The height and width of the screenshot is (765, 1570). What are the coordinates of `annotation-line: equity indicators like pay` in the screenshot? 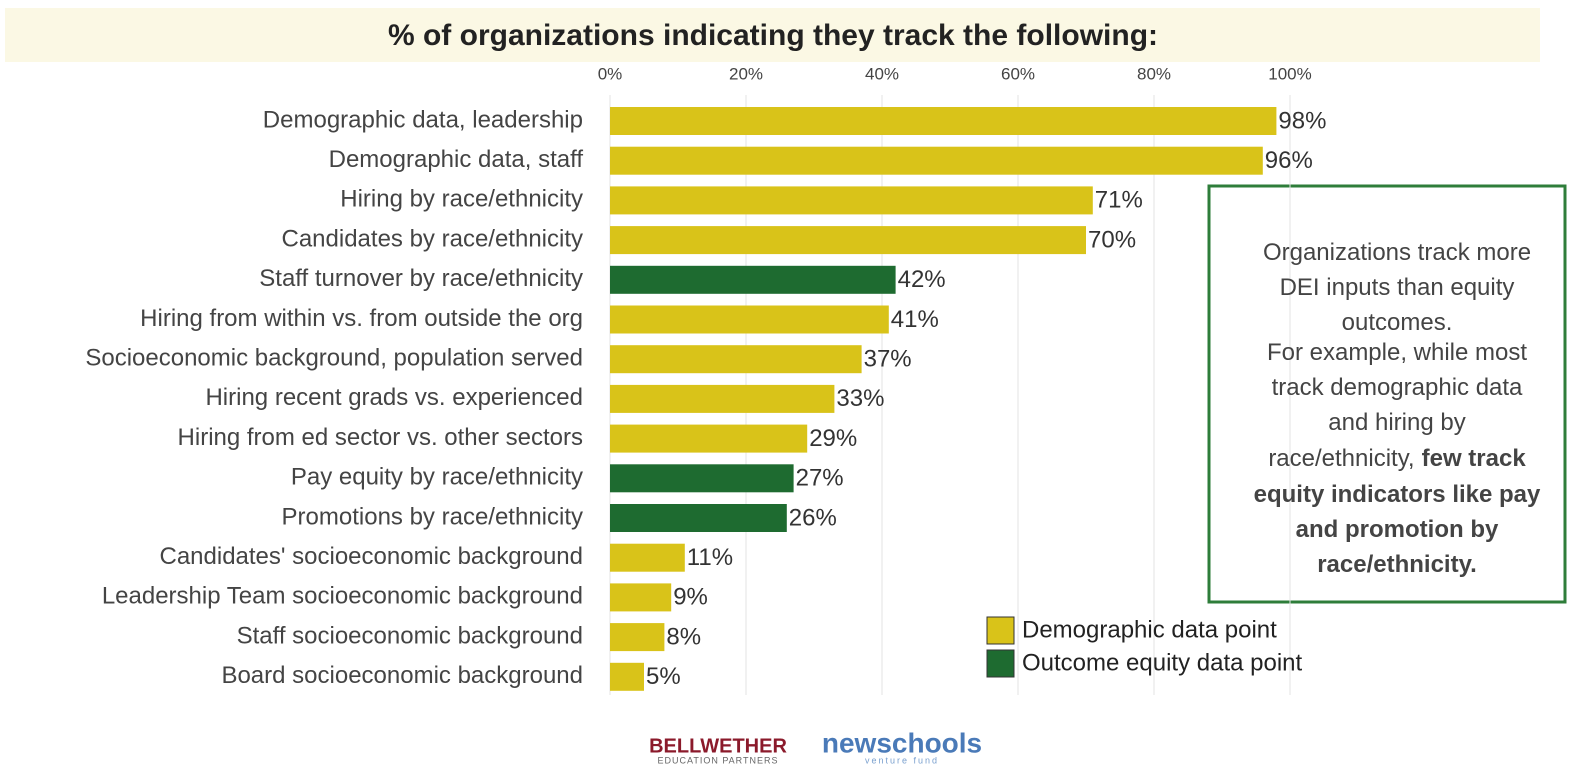 It's located at (1397, 494).